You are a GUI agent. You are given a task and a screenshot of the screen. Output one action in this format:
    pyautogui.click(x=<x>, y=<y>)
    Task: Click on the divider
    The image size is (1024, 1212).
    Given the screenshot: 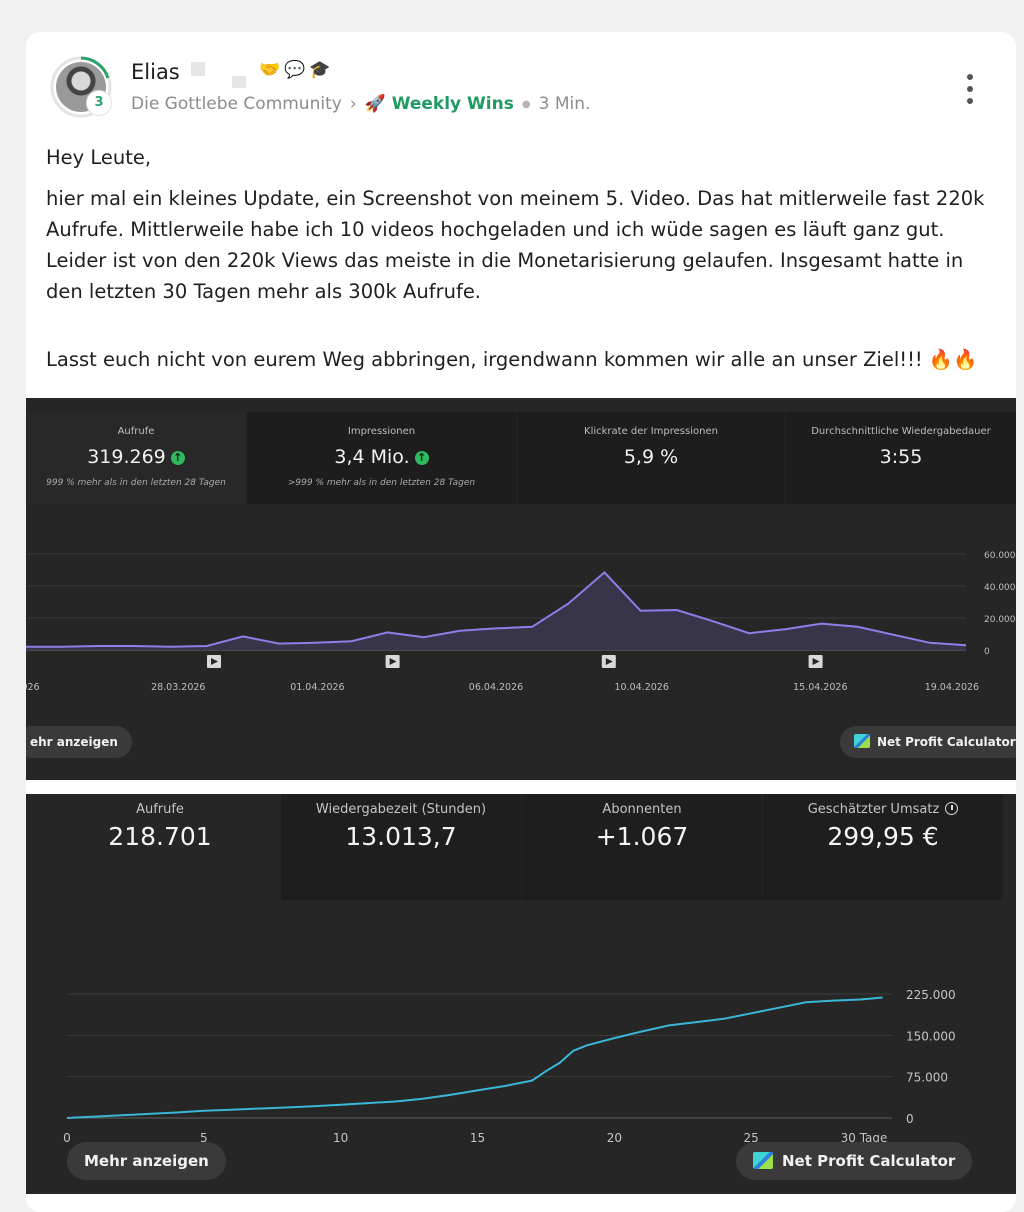 What is the action you would take?
    pyautogui.click(x=521, y=787)
    